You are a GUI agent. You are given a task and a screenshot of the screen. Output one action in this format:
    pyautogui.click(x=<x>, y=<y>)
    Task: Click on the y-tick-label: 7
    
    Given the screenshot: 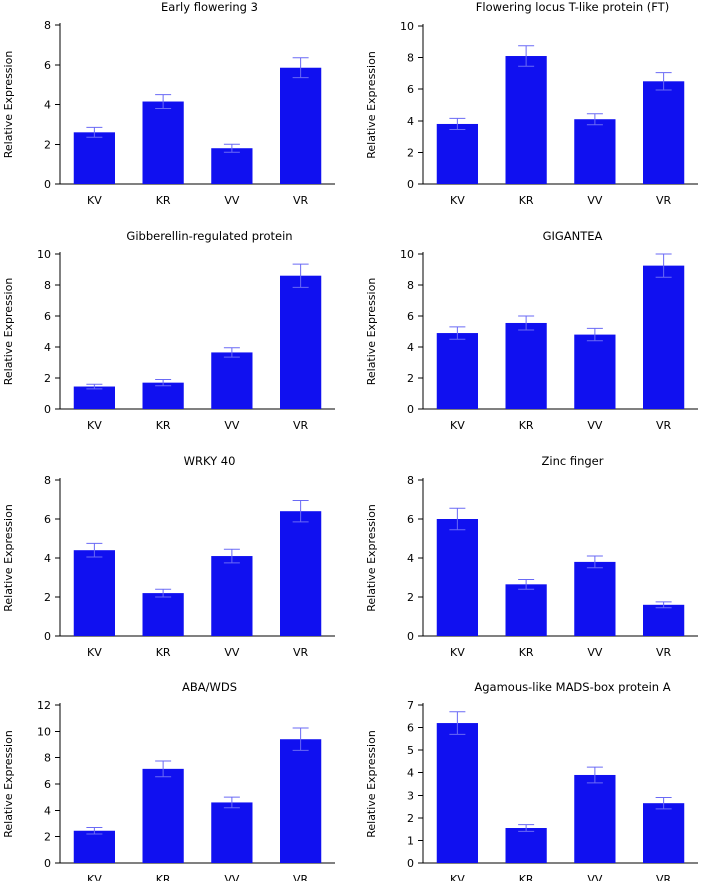 What is the action you would take?
    pyautogui.click(x=410, y=705)
    